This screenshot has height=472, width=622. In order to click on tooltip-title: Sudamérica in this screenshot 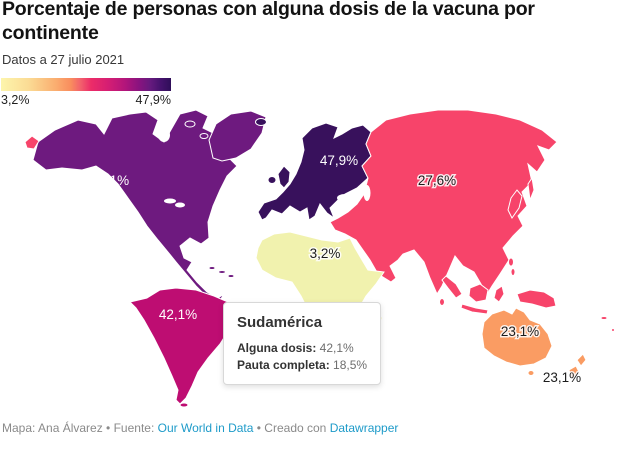, I will do `click(280, 322)`.